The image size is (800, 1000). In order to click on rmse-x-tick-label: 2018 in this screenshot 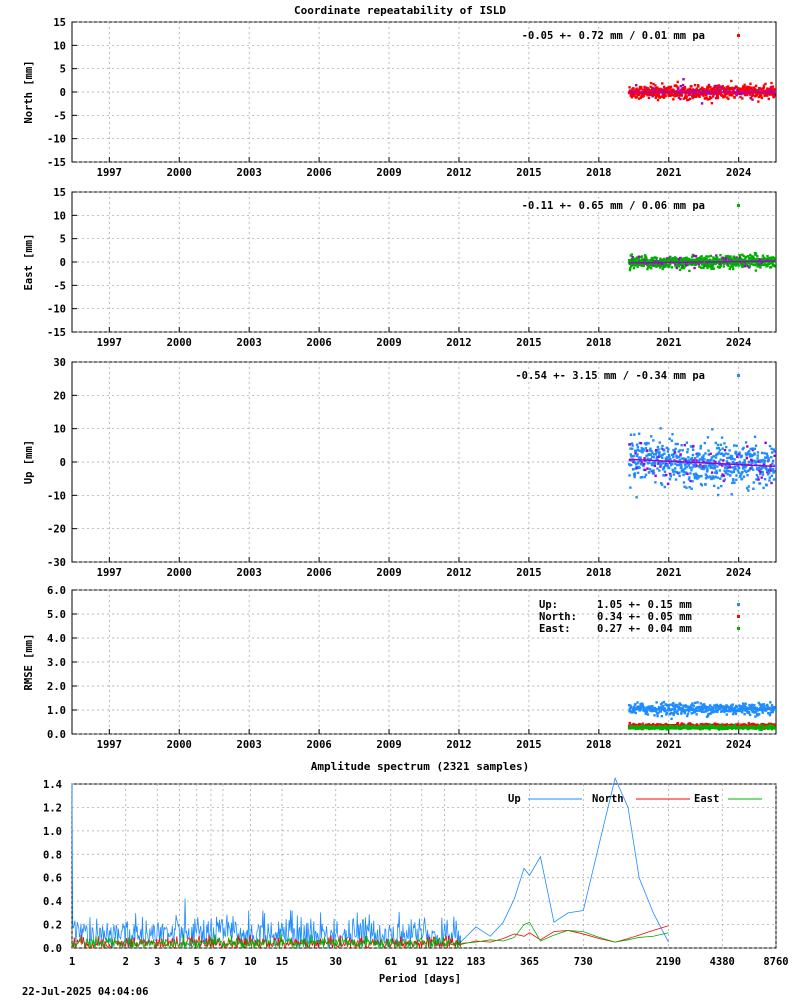, I will do `click(598, 745)`.